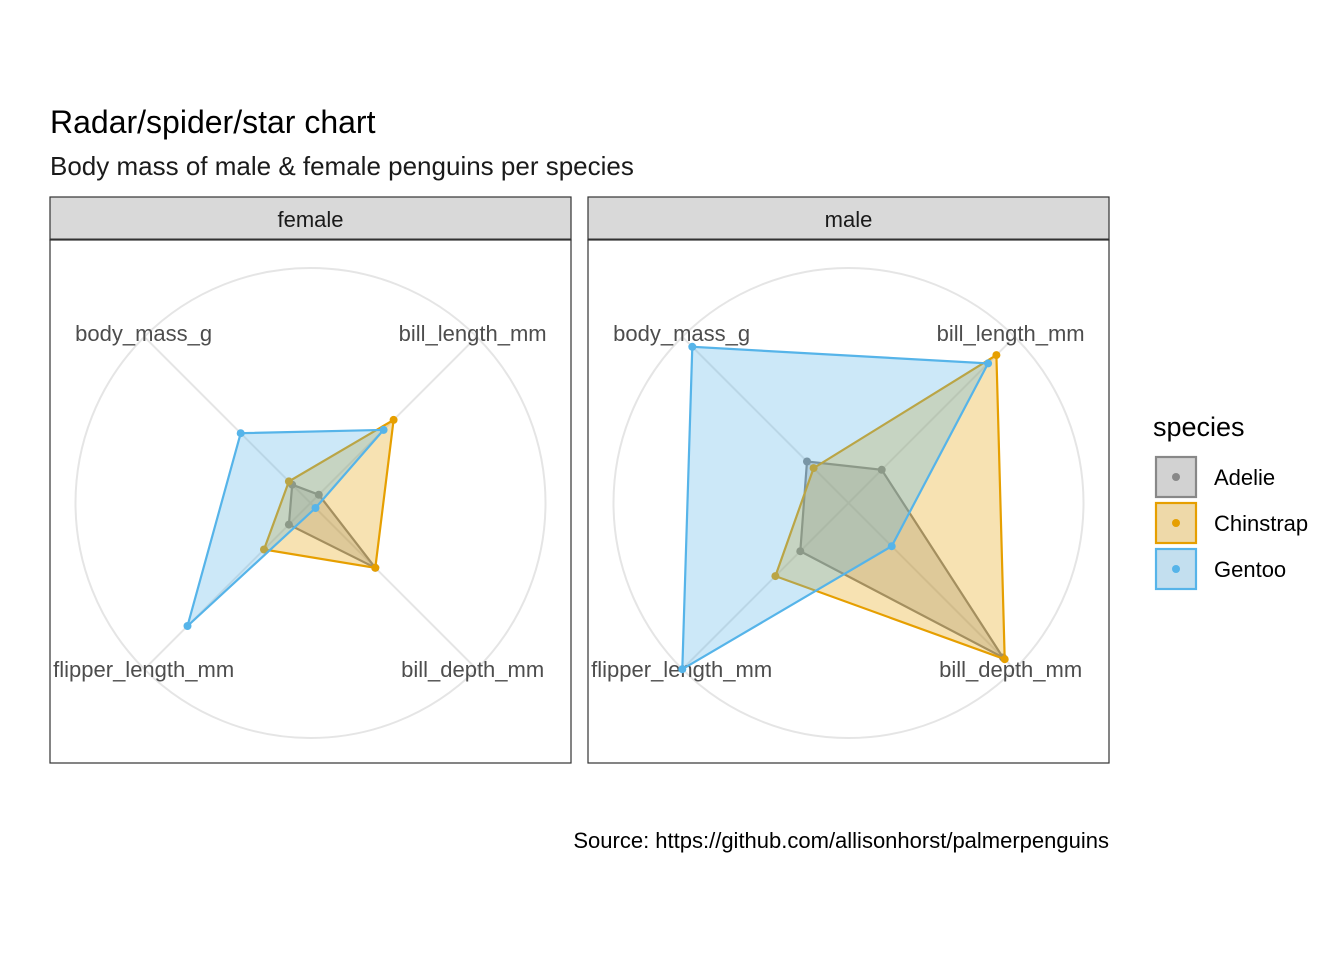 This screenshot has height=960, width=1344. Describe the element at coordinates (1244, 477) in the screenshot. I see `legend-label: Adelie` at that location.